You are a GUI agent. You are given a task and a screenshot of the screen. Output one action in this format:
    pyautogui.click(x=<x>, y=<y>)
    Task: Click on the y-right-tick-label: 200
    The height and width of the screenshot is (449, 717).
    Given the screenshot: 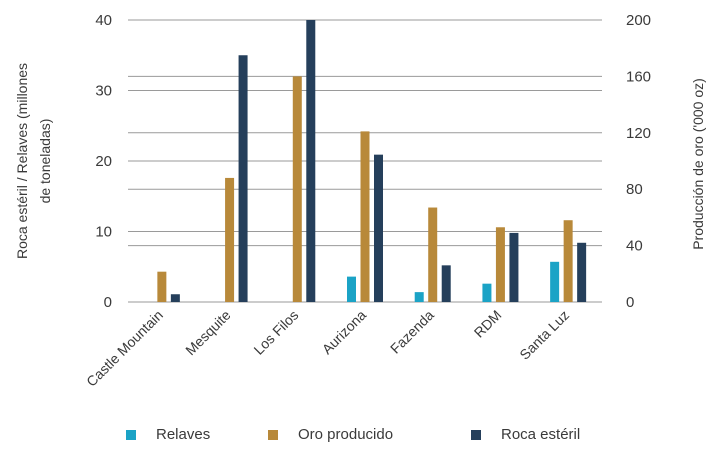 What is the action you would take?
    pyautogui.click(x=638, y=20)
    